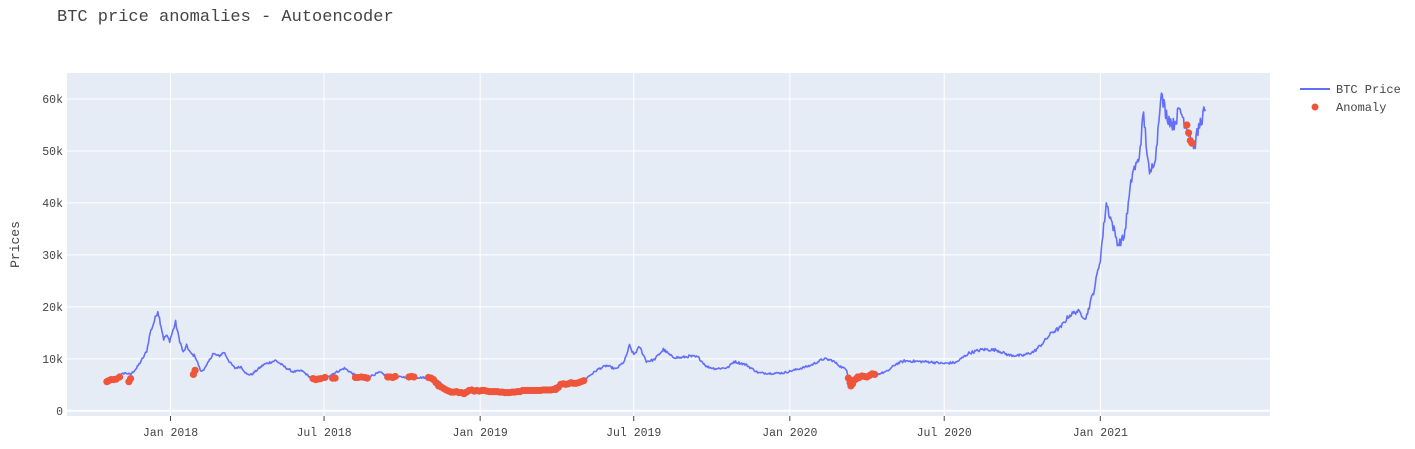 The height and width of the screenshot is (449, 1415). What do you see at coordinates (15, 244) in the screenshot?
I see `y-axis-title: Prices` at bounding box center [15, 244].